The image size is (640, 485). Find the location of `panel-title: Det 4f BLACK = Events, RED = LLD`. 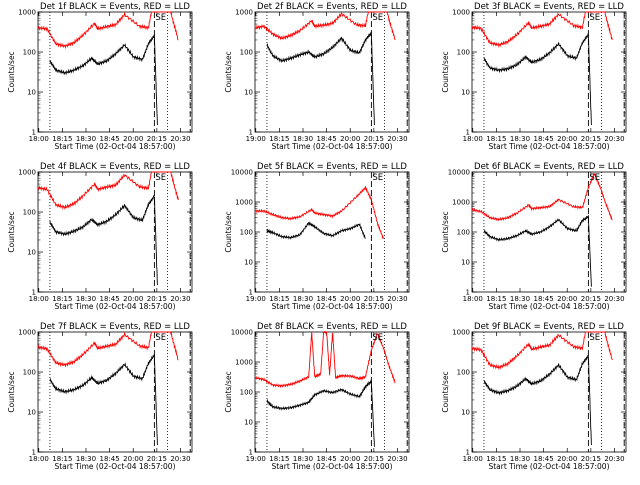

panel-title: Det 4f BLACK = Events, RED = LLD is located at coordinates (115, 167).